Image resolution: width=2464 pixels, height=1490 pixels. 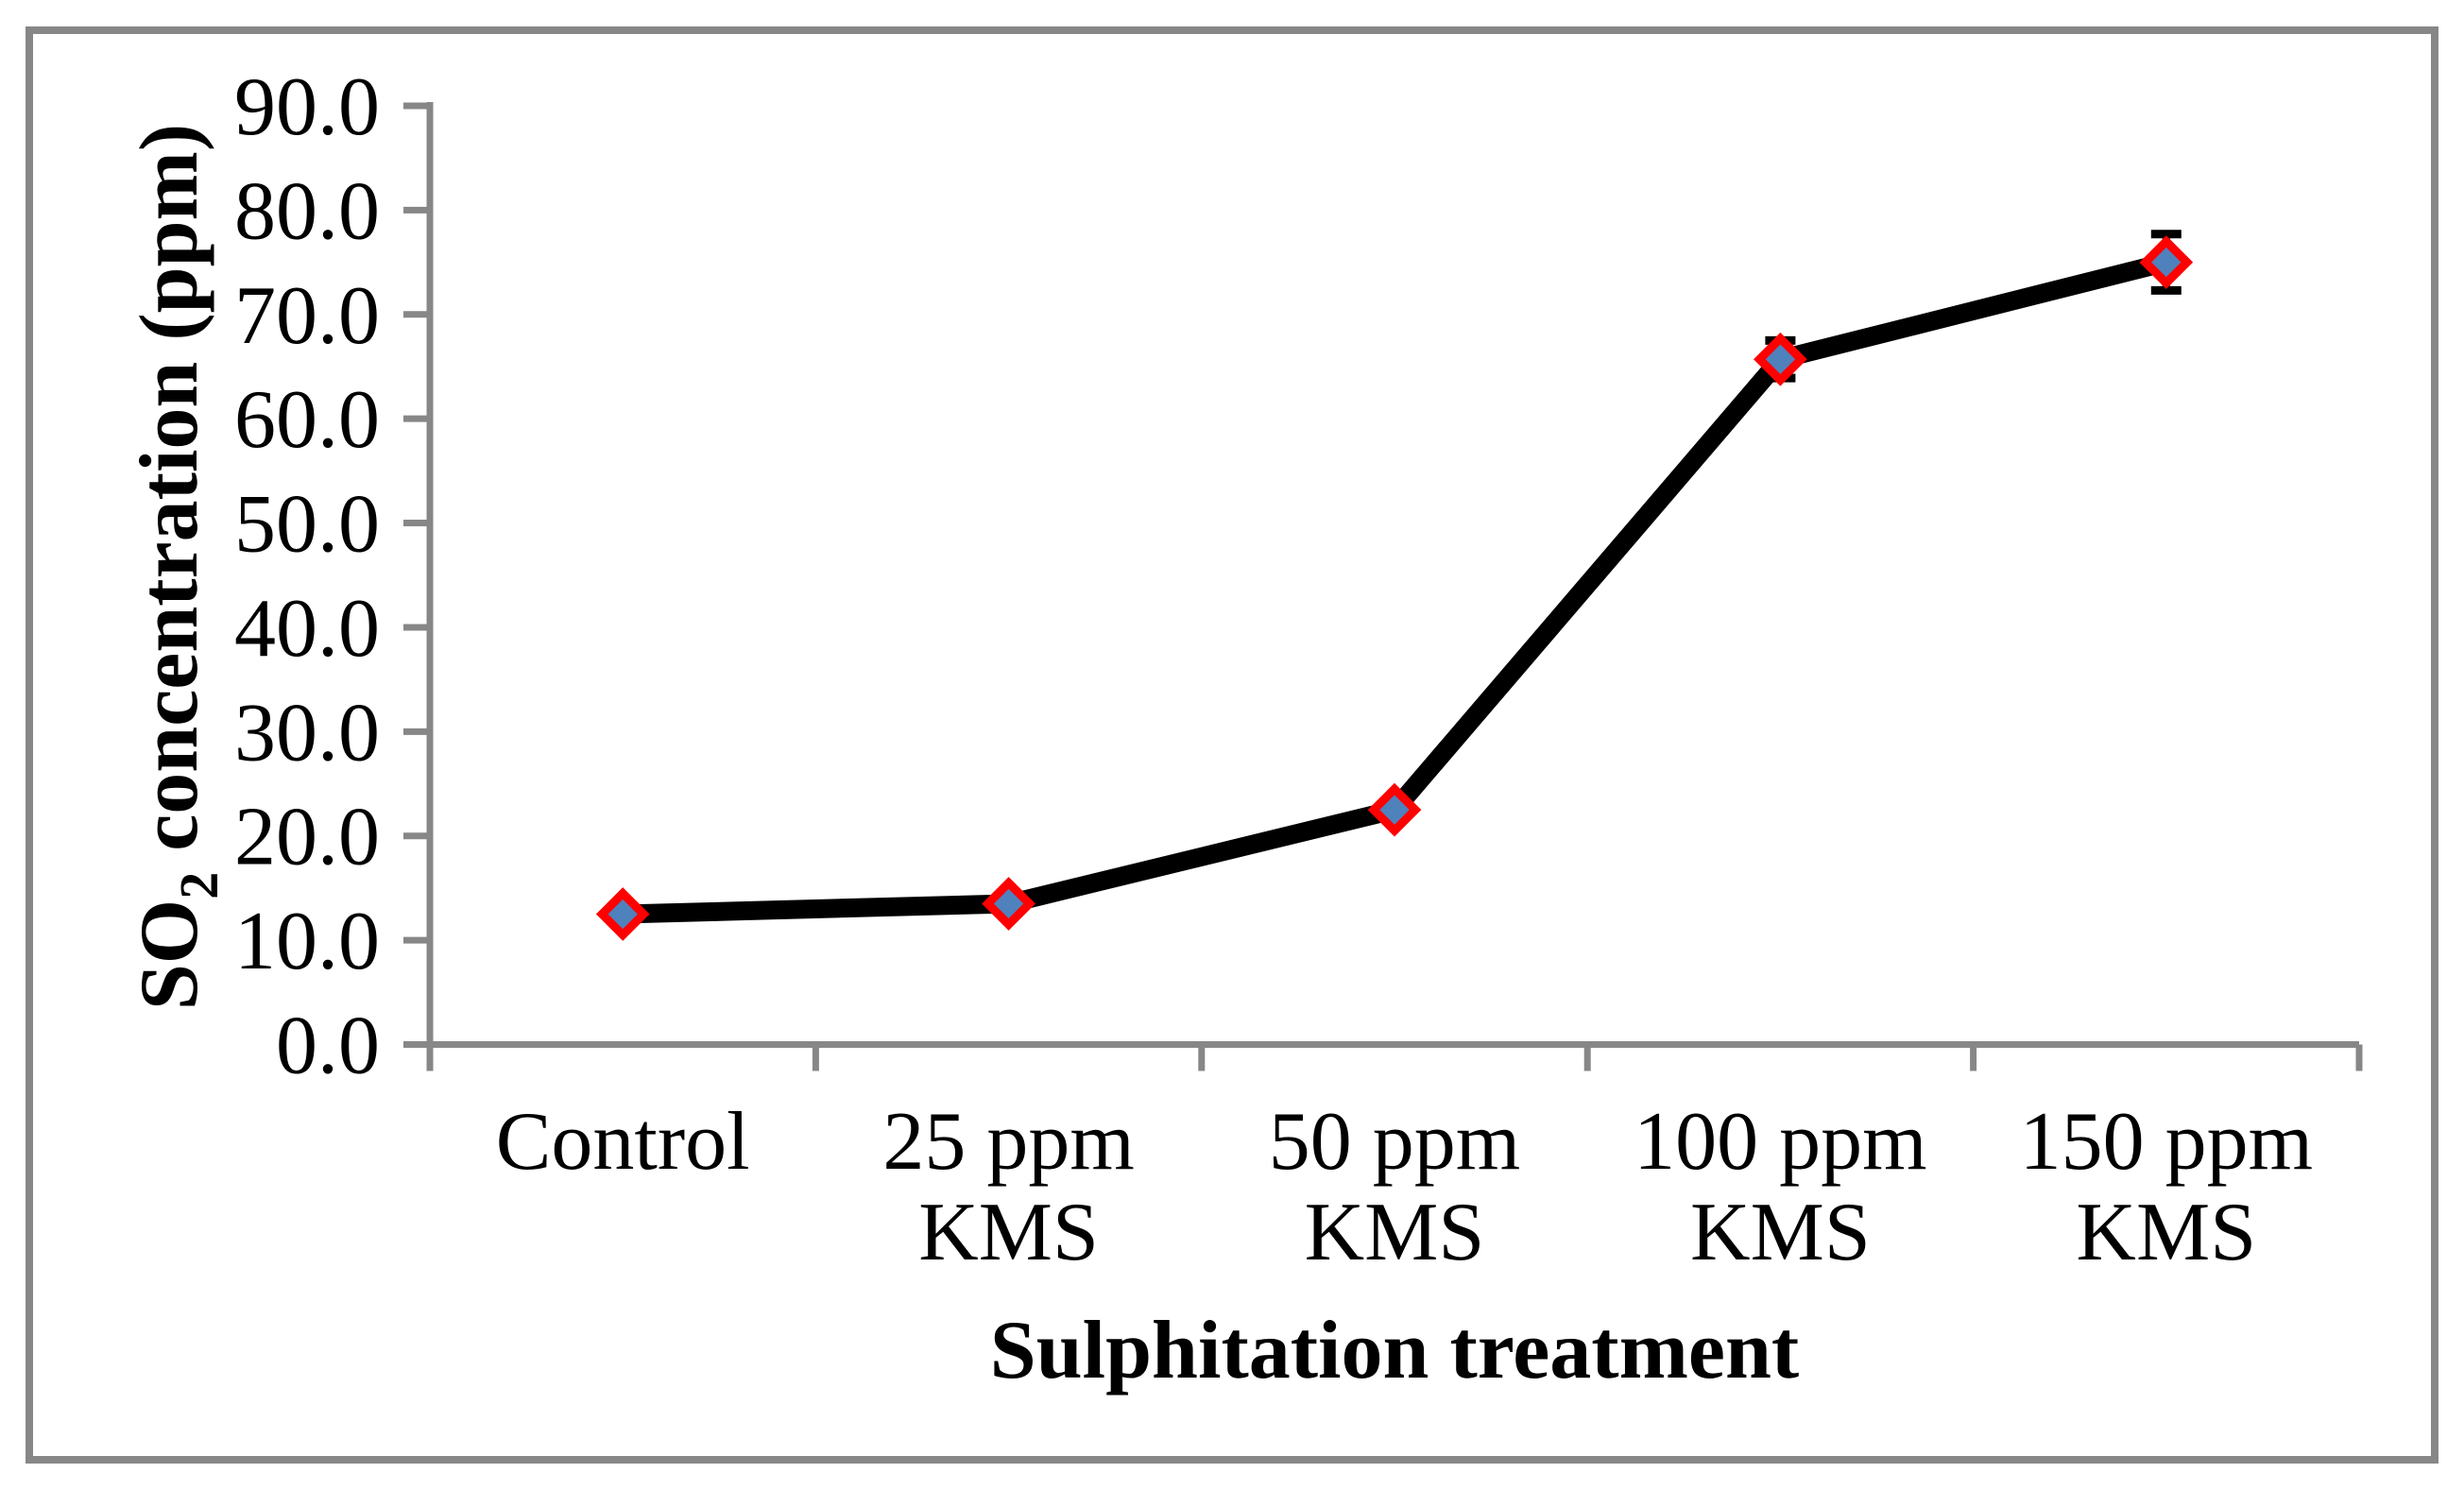 What do you see at coordinates (307, 211) in the screenshot?
I see `y-tick-label: 80.0` at bounding box center [307, 211].